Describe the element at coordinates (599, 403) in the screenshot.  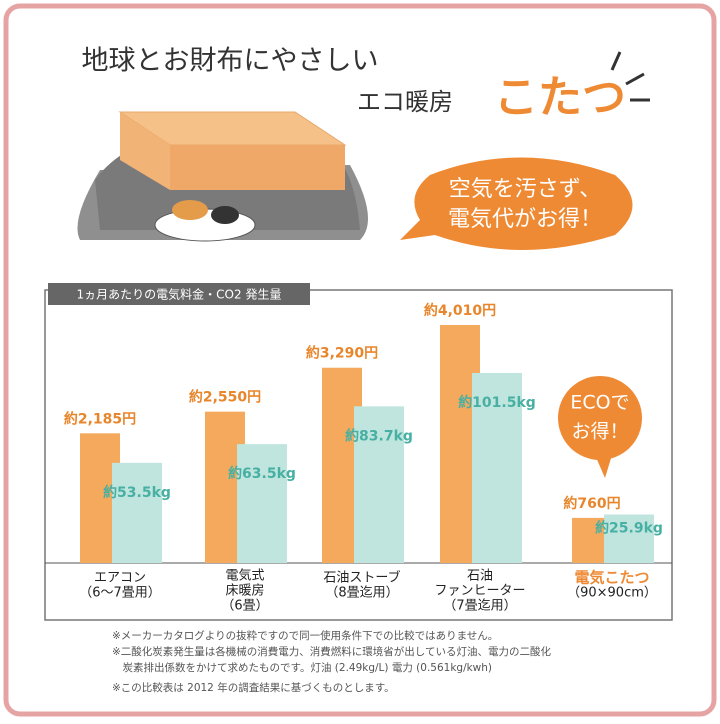
I see `badge-text: ECOで` at that location.